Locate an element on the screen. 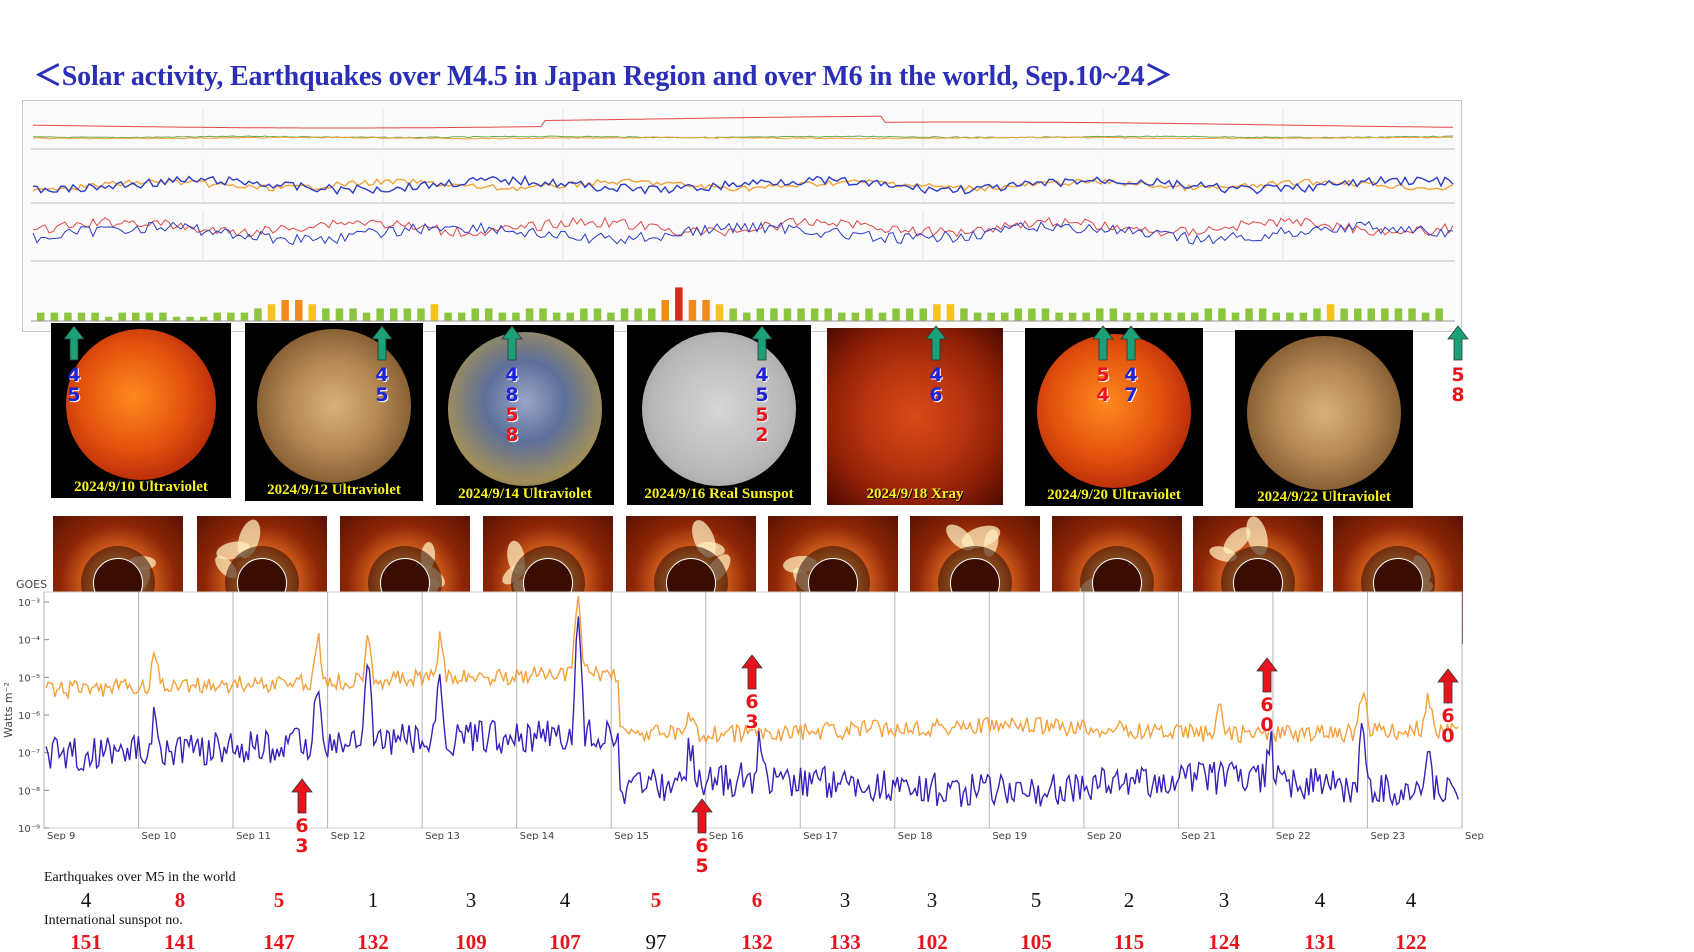 This screenshot has width=1694, height=952. world-quake-count: 1 is located at coordinates (373, 900).